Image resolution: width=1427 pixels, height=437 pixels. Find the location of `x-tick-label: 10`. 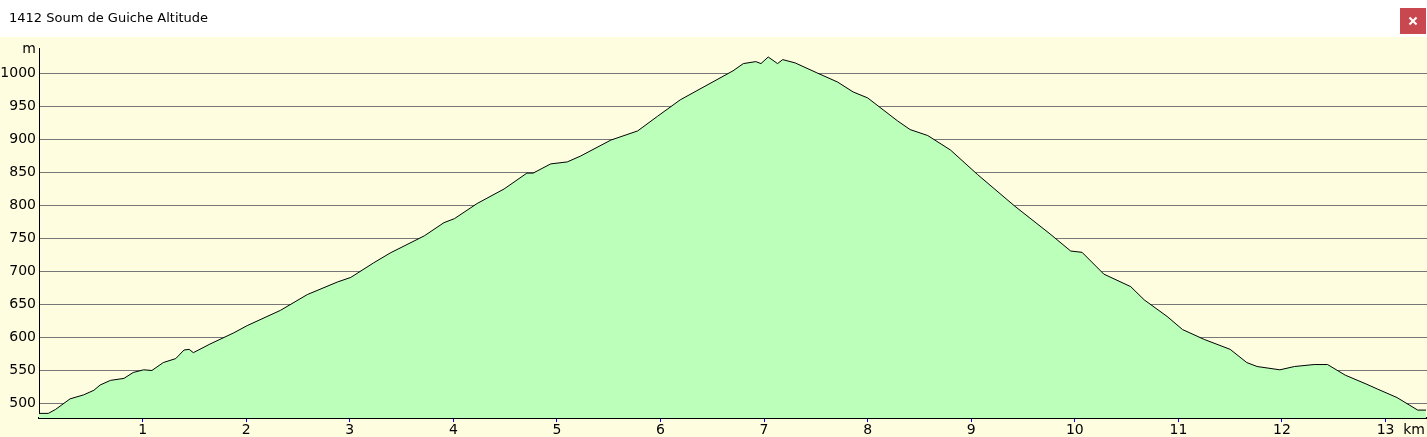

x-tick-label: 10 is located at coordinates (1074, 429).